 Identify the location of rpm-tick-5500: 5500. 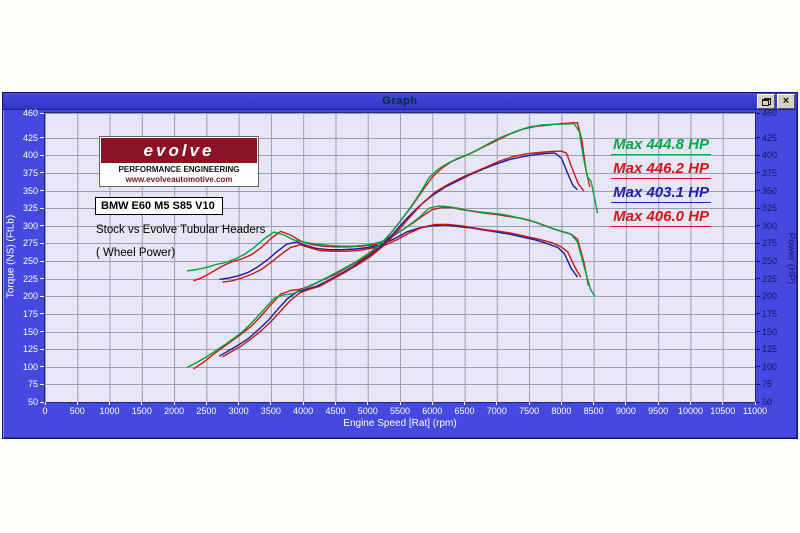
(400, 409).